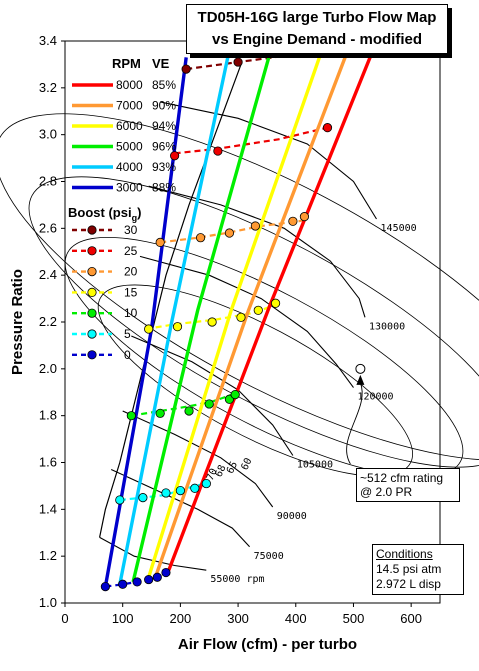  I want to click on speed-line-label: 130000, so click(387, 326).